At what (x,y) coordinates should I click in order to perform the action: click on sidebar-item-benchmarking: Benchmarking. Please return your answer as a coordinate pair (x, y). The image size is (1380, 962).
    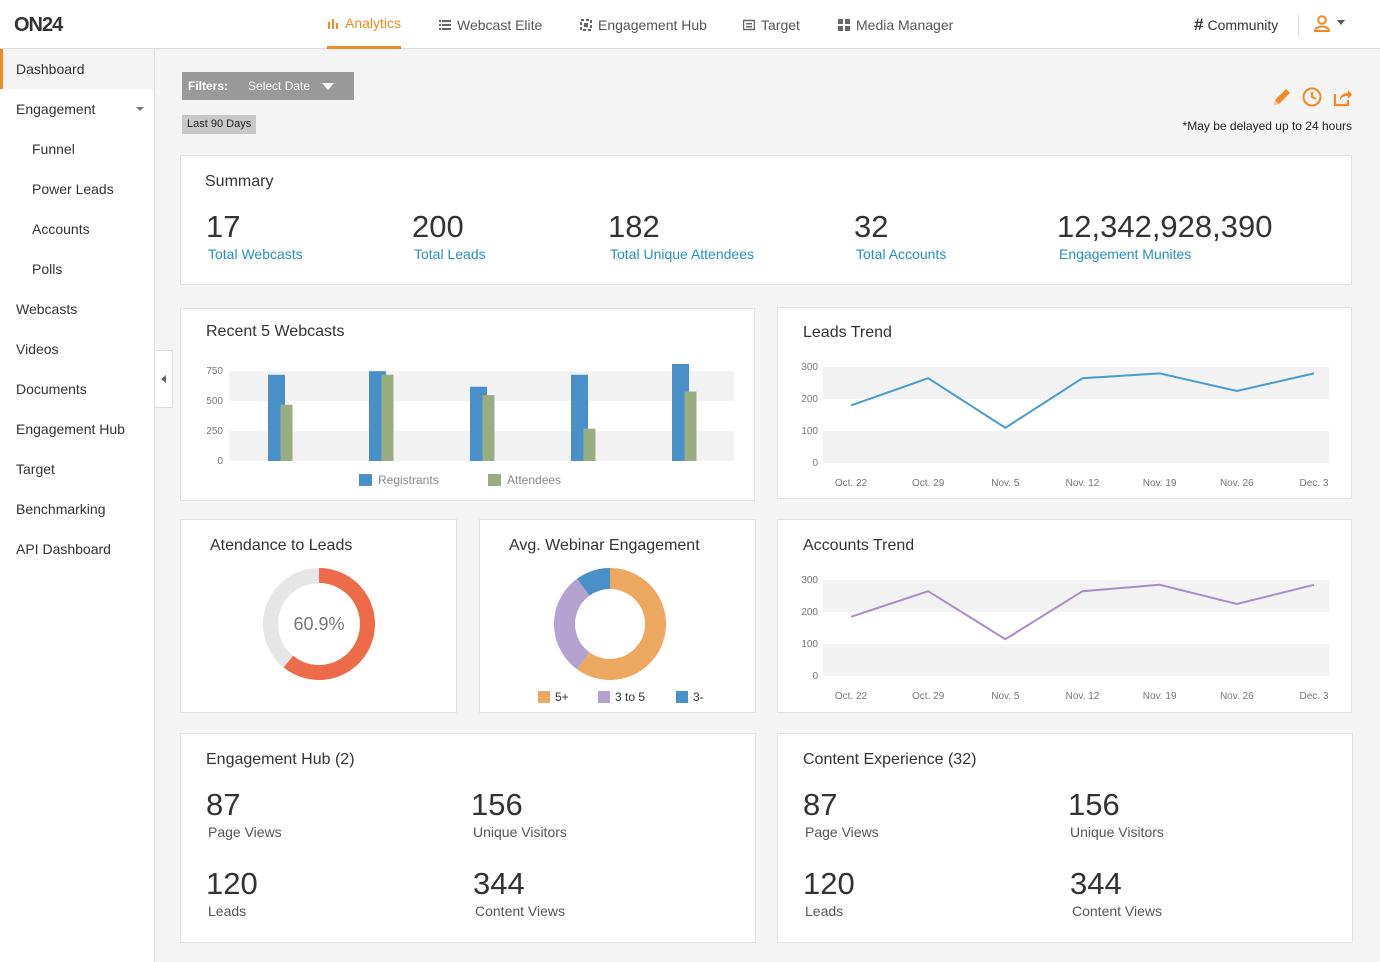
    Looking at the image, I should click on (61, 509).